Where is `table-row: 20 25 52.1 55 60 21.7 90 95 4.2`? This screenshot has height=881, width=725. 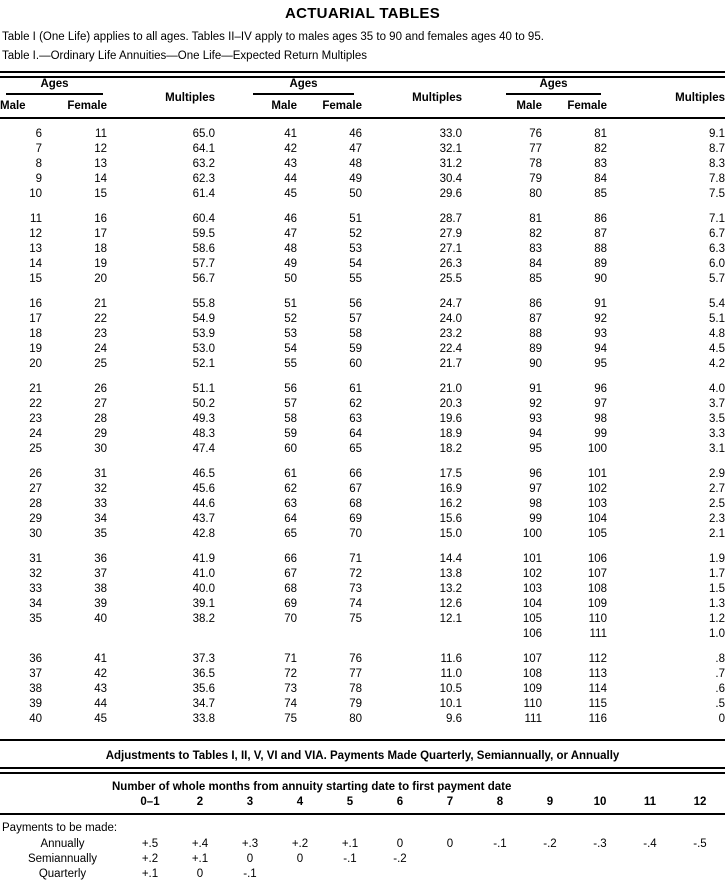 table-row: 20 25 52.1 55 60 21.7 90 95 4.2 is located at coordinates (362, 364).